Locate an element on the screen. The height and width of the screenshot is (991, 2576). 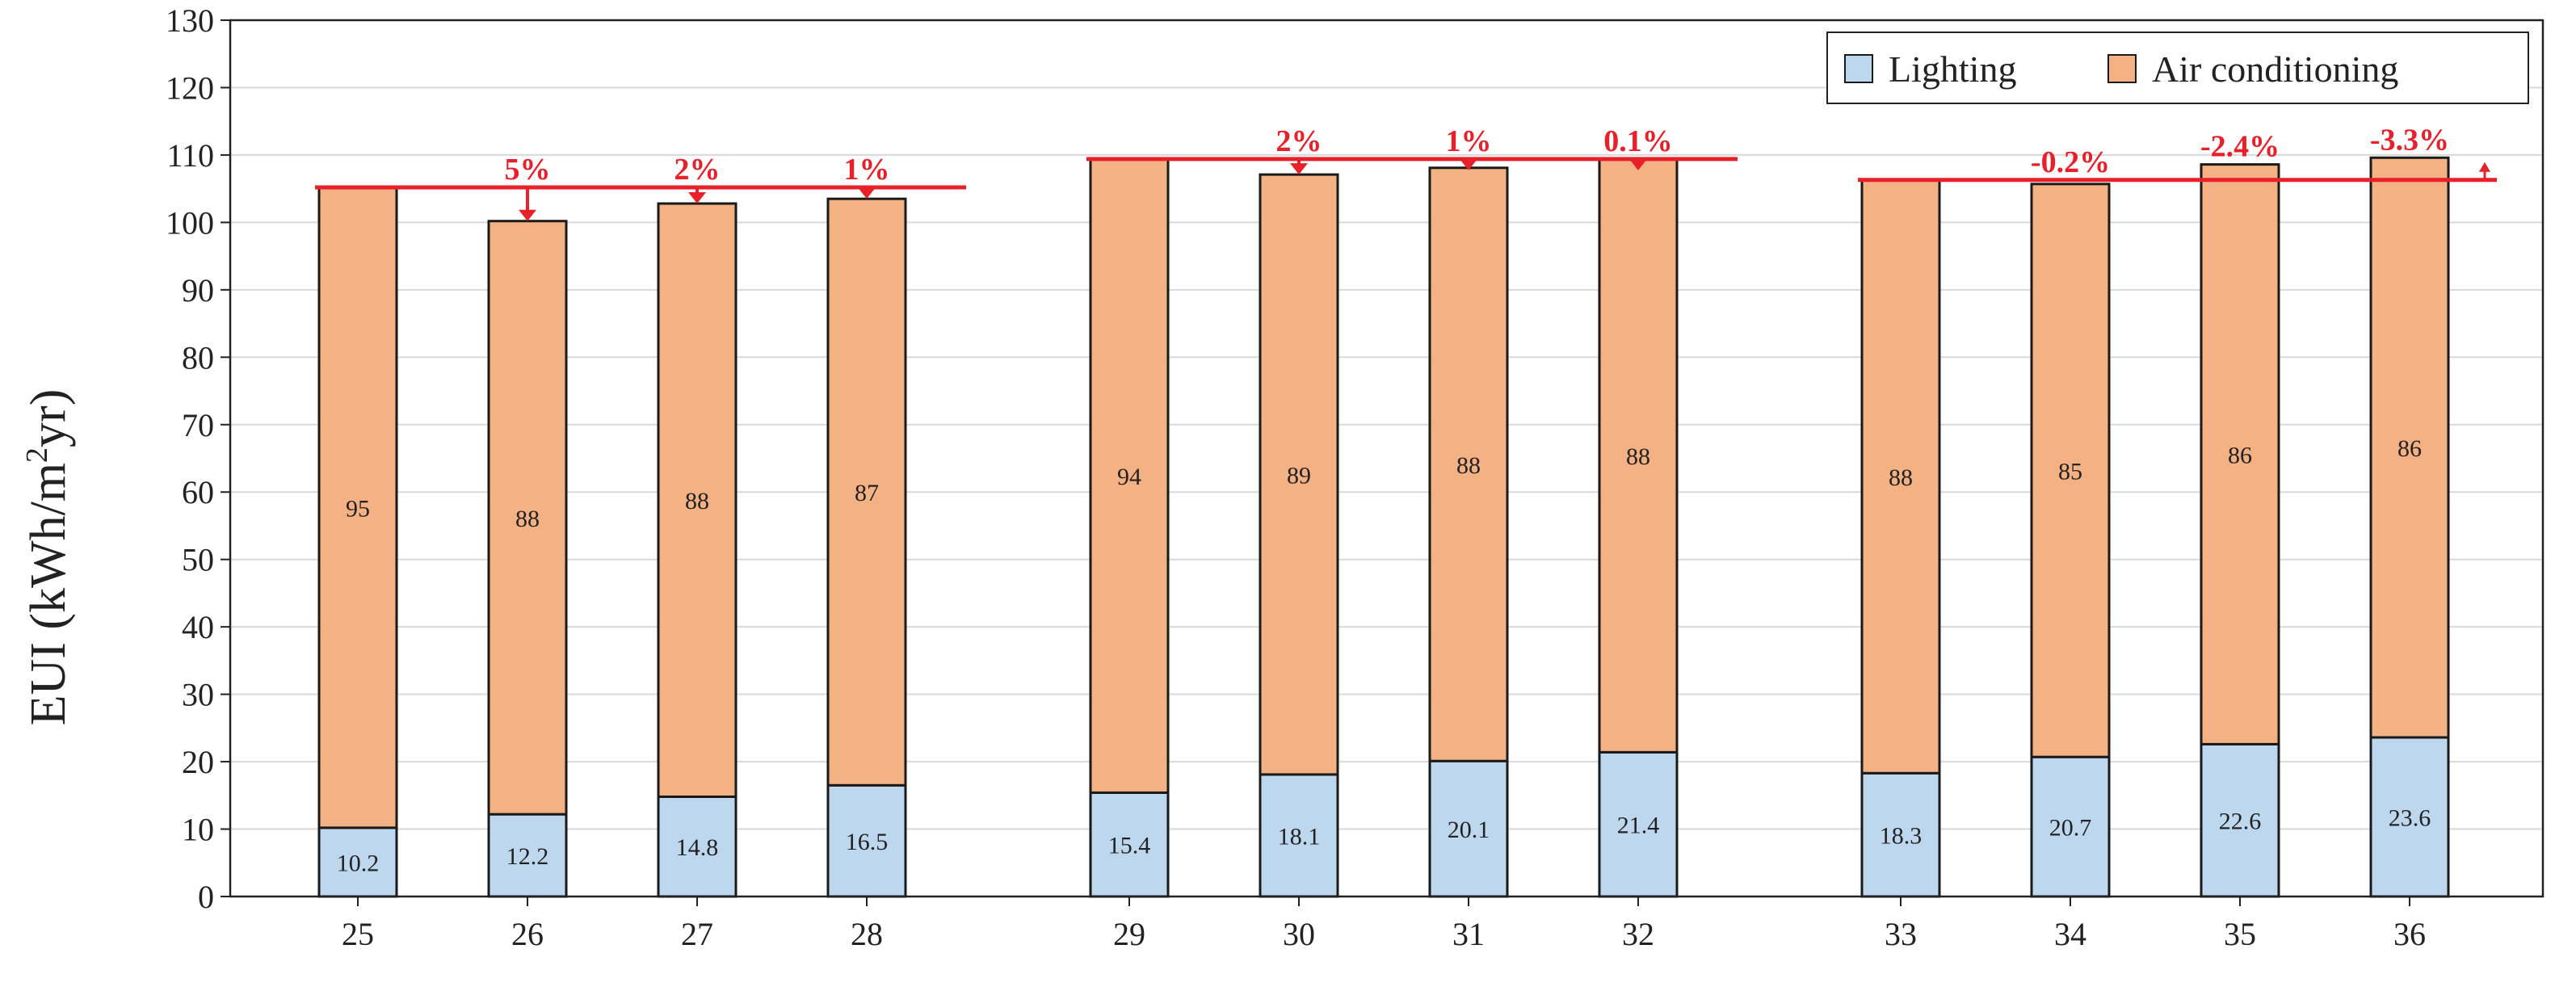
legend: Lighting Air conditioning is located at coordinates (2177, 67).